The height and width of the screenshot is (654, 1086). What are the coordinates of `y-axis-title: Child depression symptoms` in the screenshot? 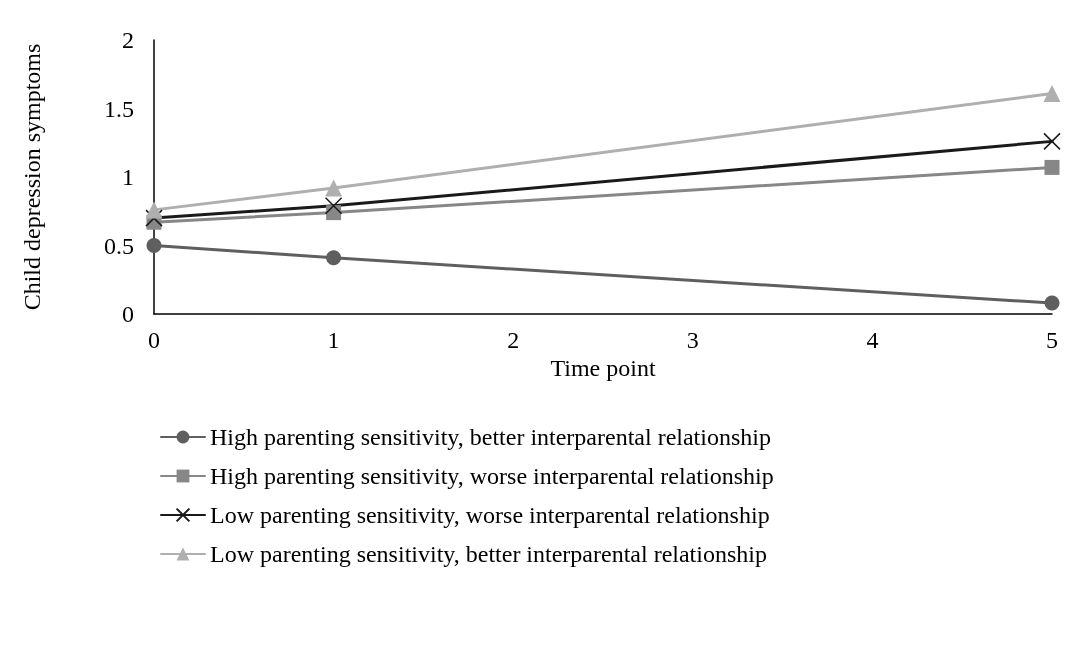 It's located at (32, 177).